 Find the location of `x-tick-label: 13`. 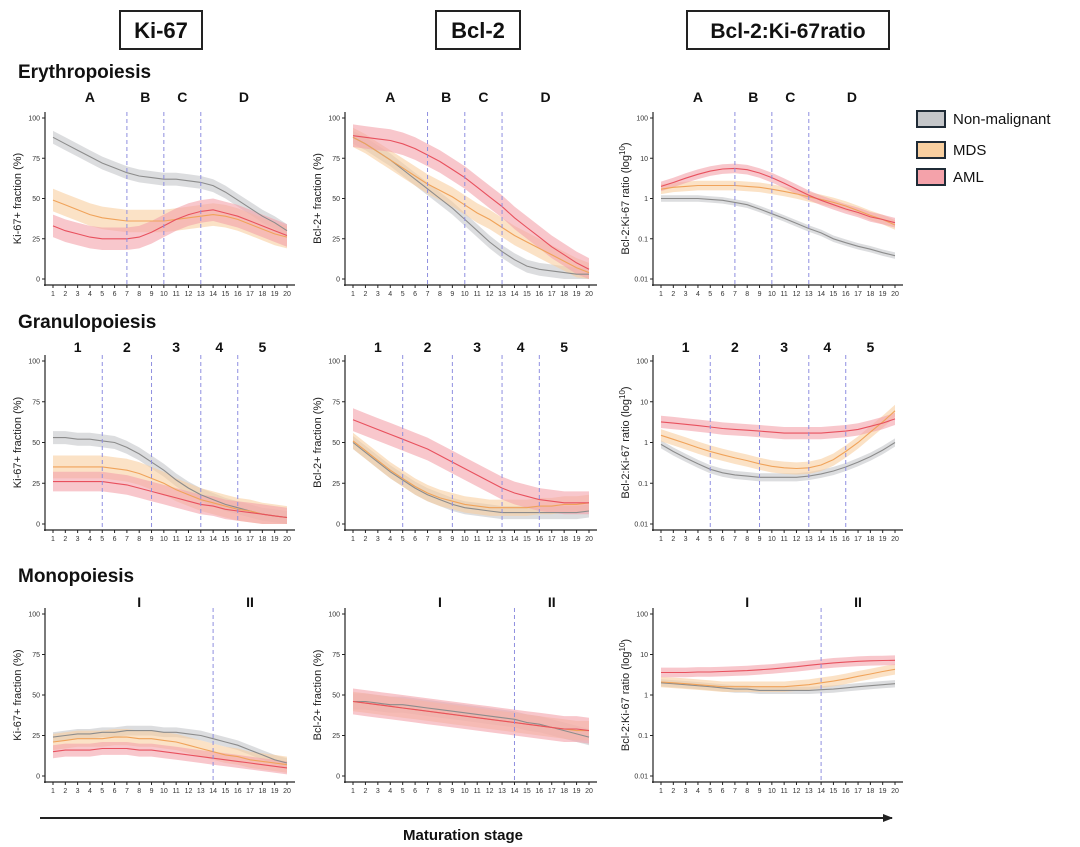

x-tick-label: 13 is located at coordinates (201, 294).